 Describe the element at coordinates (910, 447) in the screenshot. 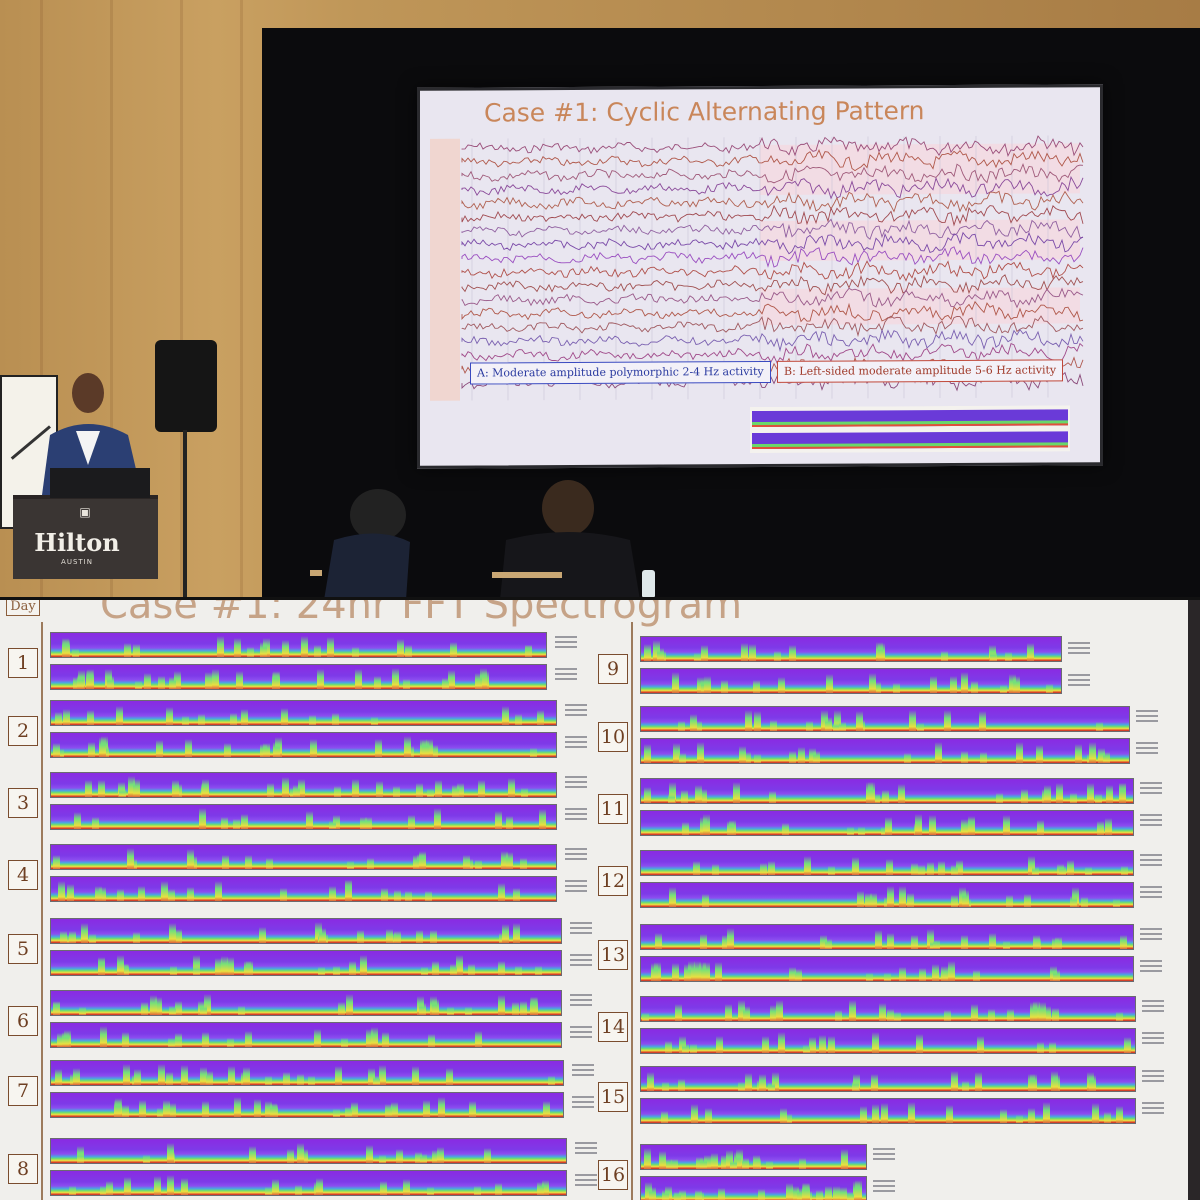

I see `mini-spec-band` at that location.